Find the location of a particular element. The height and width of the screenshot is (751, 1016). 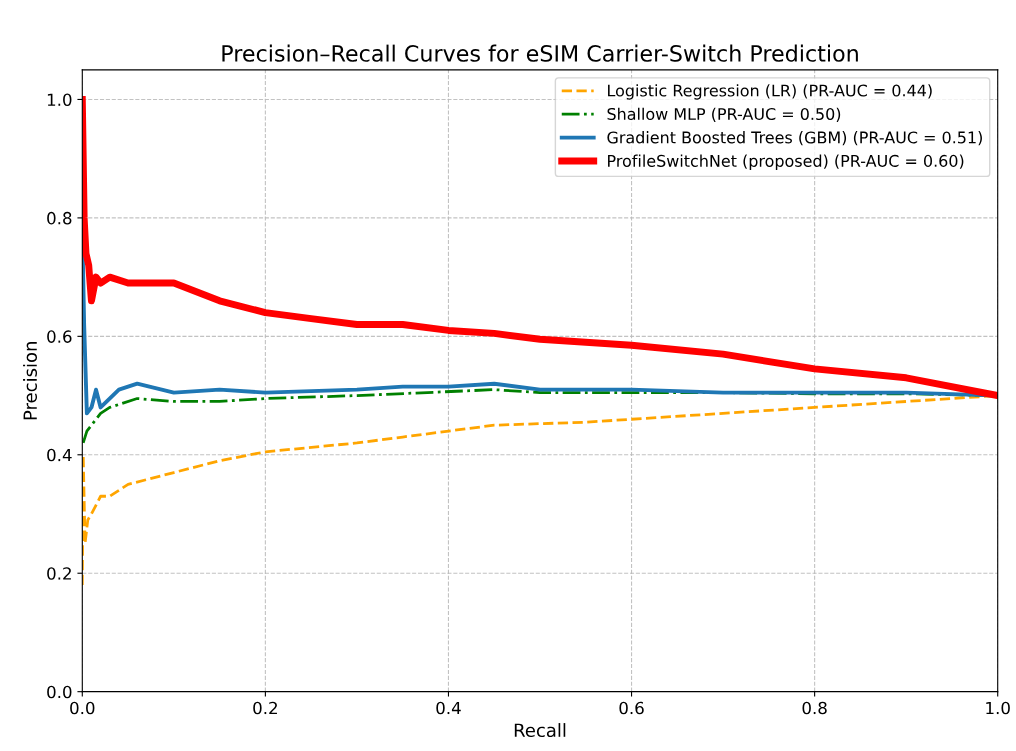

legend-label: ProfileSwitchNet (proposed) (PR-AUC = 0.60) is located at coordinates (786, 162).